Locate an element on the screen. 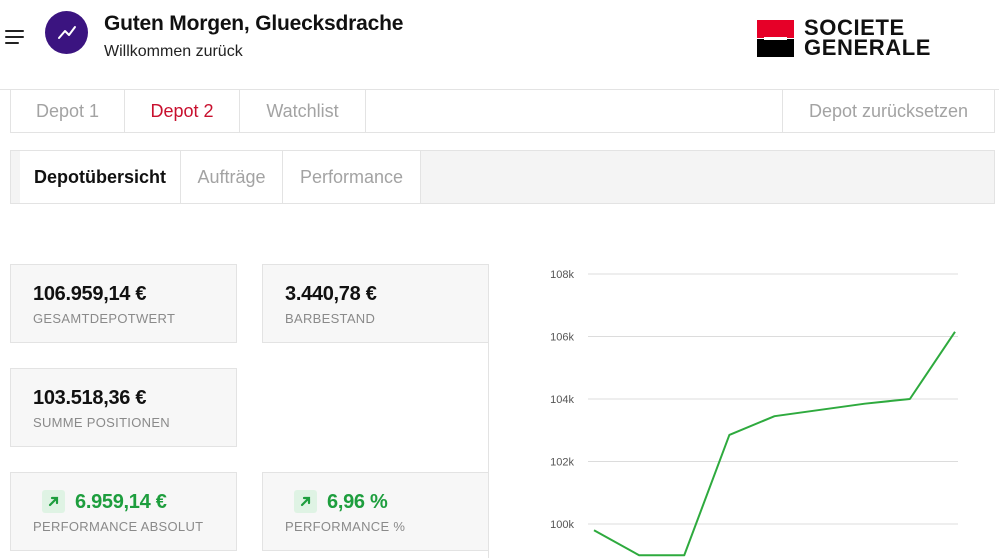 The width and height of the screenshot is (999, 558). card-performance-absolut: 6.959,14 € PERFORMANCE ABSOLUT is located at coordinates (123, 511).